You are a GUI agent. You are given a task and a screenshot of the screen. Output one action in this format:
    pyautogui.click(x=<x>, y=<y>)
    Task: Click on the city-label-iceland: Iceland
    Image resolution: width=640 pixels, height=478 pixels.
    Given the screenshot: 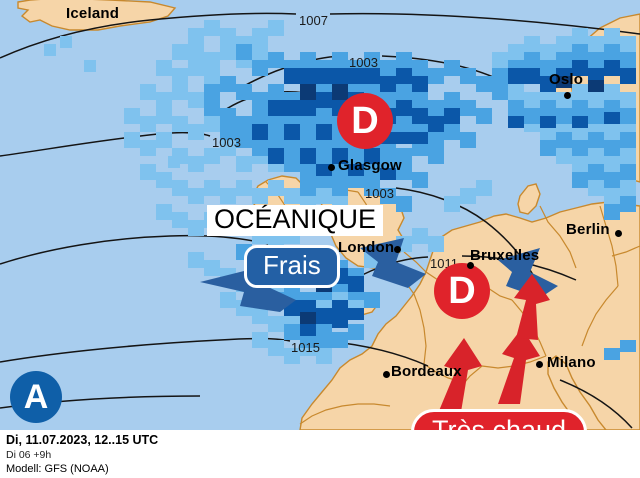 What is the action you would take?
    pyautogui.click(x=93, y=13)
    